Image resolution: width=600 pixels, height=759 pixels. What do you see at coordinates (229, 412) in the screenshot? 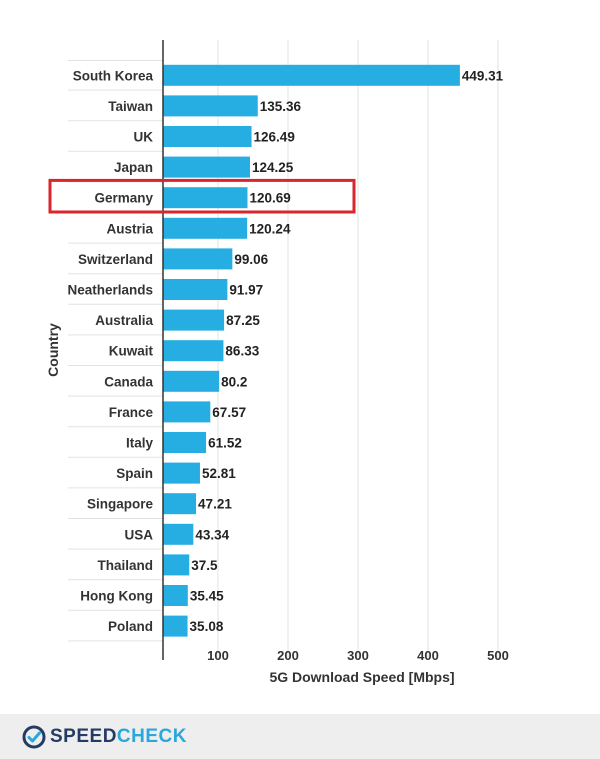
I see `value-label: 67.57` at bounding box center [229, 412].